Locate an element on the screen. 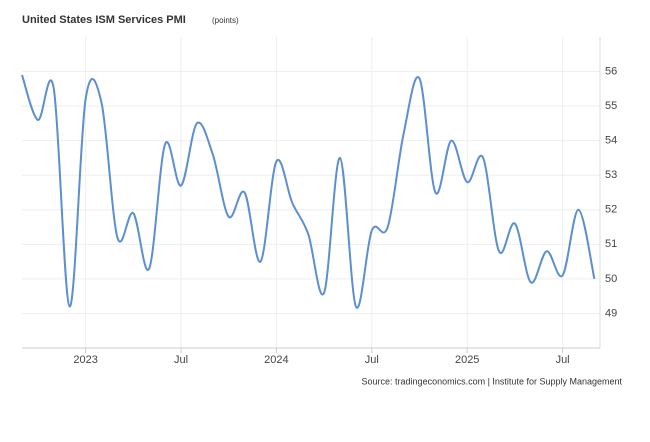 The height and width of the screenshot is (442, 650). y-tick-label: 55 is located at coordinates (611, 106).